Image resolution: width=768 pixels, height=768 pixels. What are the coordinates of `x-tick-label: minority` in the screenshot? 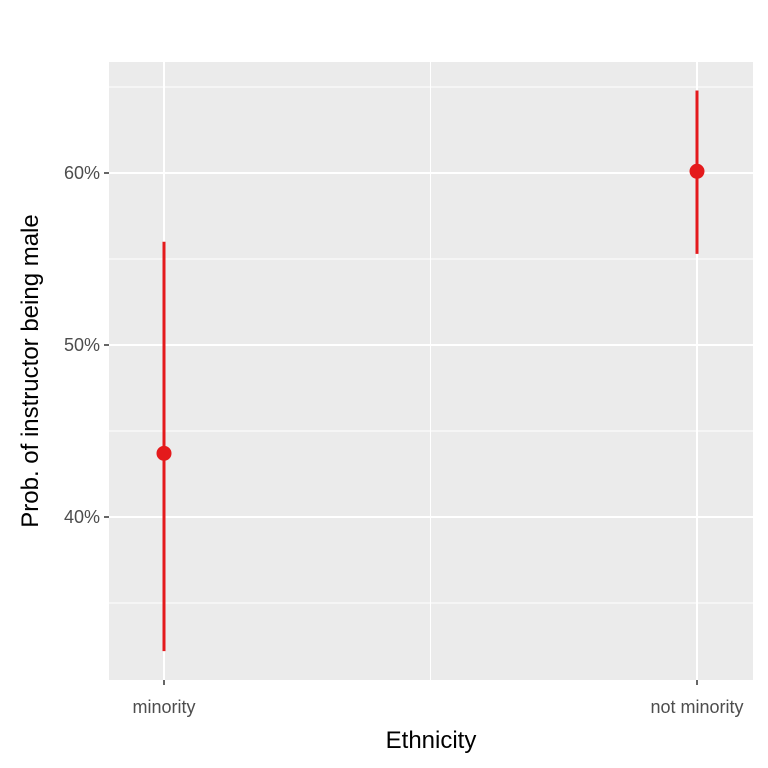 It's located at (163, 707).